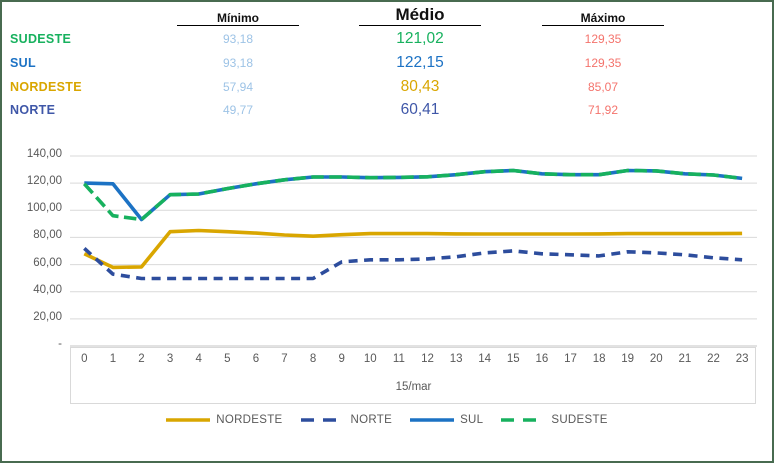 This screenshot has height=463, width=774. What do you see at coordinates (371, 420) in the screenshot?
I see `legend-label: NORTE` at bounding box center [371, 420].